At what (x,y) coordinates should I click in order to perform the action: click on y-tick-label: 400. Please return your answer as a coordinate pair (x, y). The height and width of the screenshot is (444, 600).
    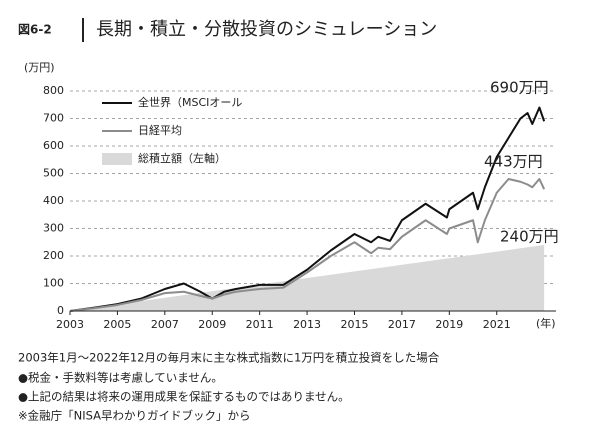
    Looking at the image, I should click on (53, 200).